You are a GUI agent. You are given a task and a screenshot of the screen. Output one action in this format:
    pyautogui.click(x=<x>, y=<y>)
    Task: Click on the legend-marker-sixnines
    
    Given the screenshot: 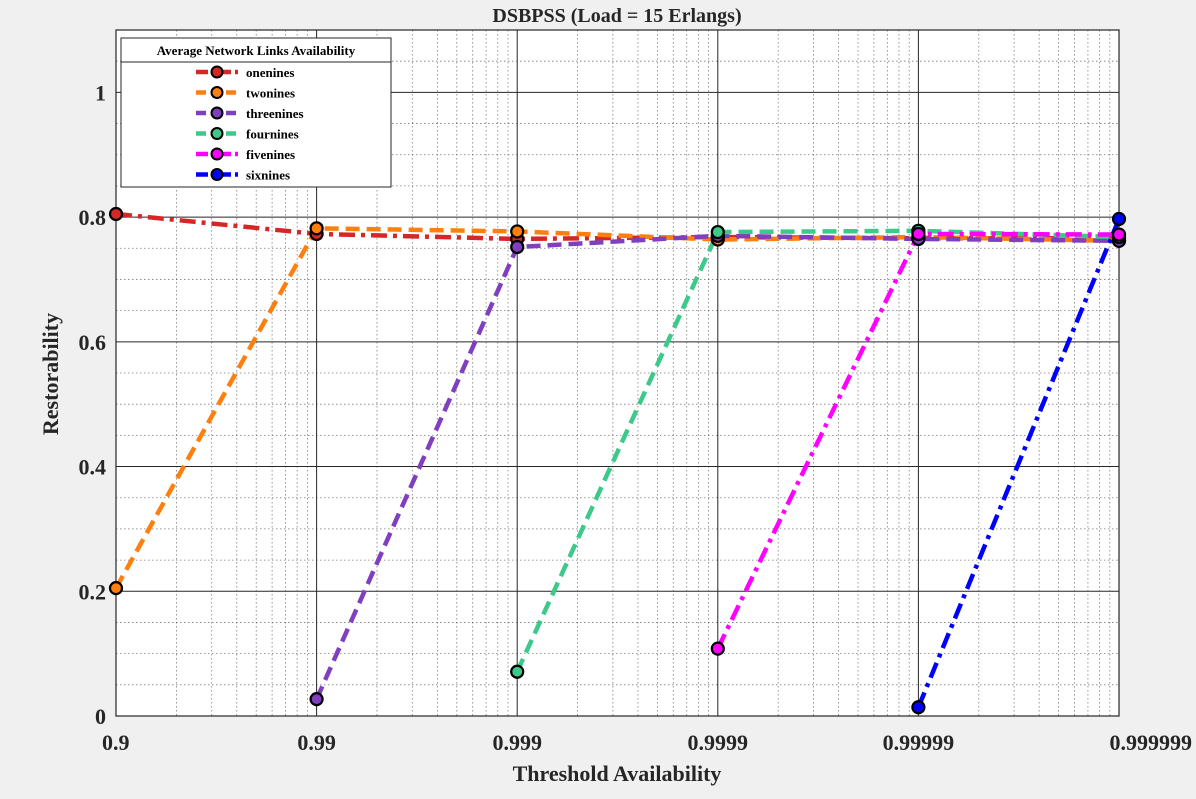 What is the action you would take?
    pyautogui.click(x=217, y=174)
    